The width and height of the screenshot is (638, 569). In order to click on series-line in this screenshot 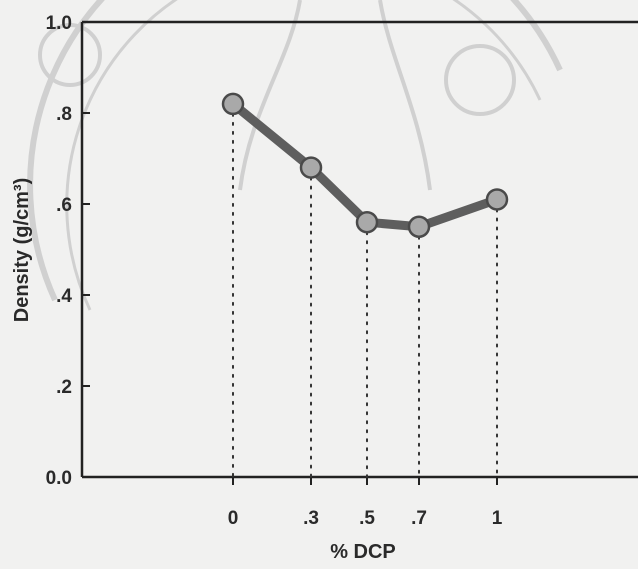, I will do `click(365, 165)`.